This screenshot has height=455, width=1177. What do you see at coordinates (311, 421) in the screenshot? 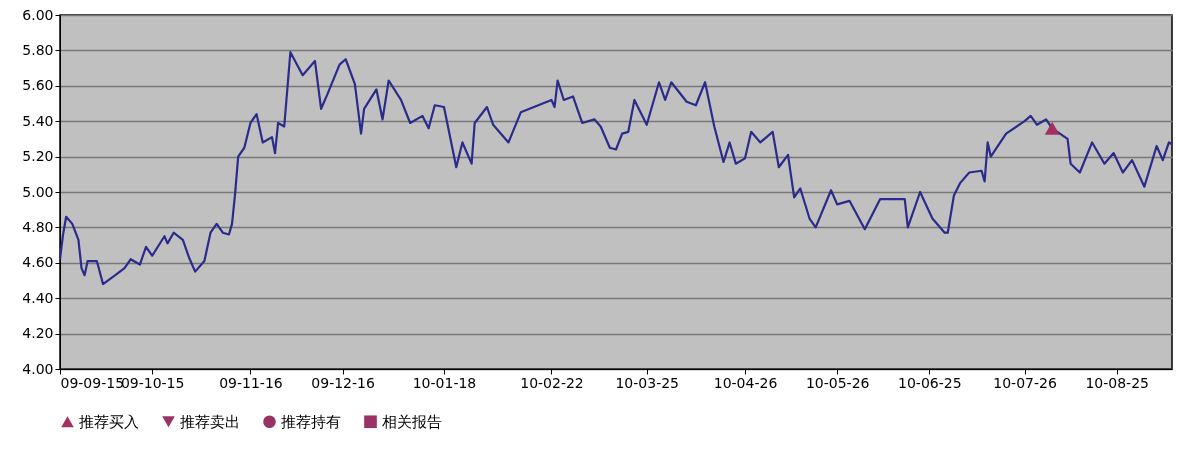
I see `legend-label: 推荐持有` at bounding box center [311, 421].